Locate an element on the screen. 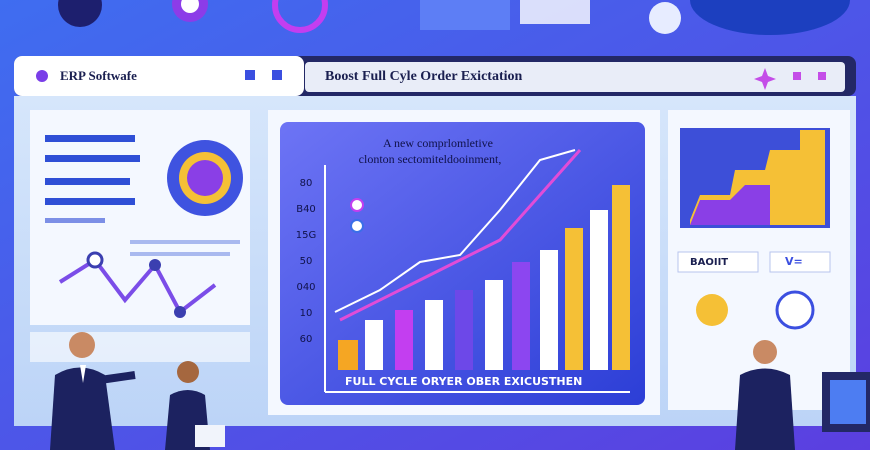 Image resolution: width=870 pixels, height=454 pixels. tab-icon is located at coordinates (42, 76).